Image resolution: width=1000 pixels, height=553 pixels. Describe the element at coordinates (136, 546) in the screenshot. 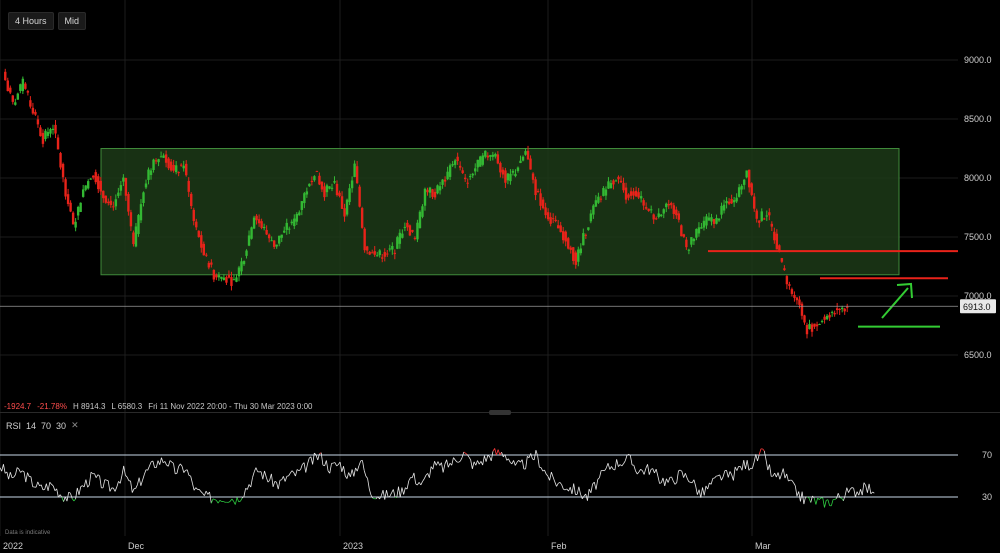

I see `x-tick-label: Dec` at that location.